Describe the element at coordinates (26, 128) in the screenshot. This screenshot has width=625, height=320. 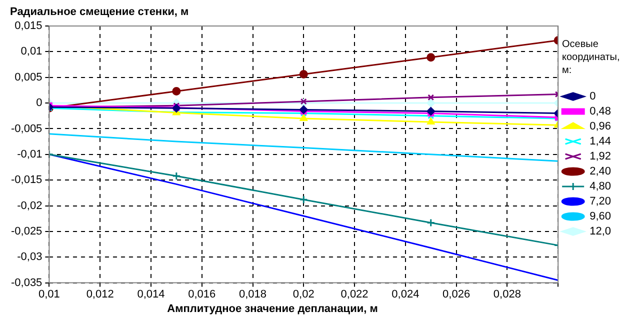
I see `y-tick-label: -0,005` at that location.